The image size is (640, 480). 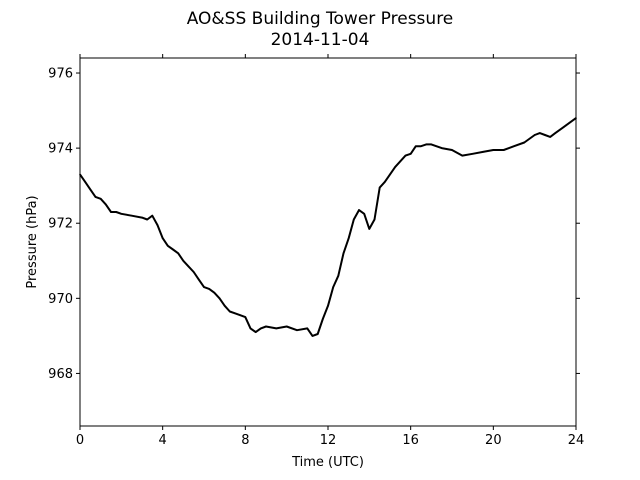 I want to click on y-tick-label: 974, so click(x=60, y=149).